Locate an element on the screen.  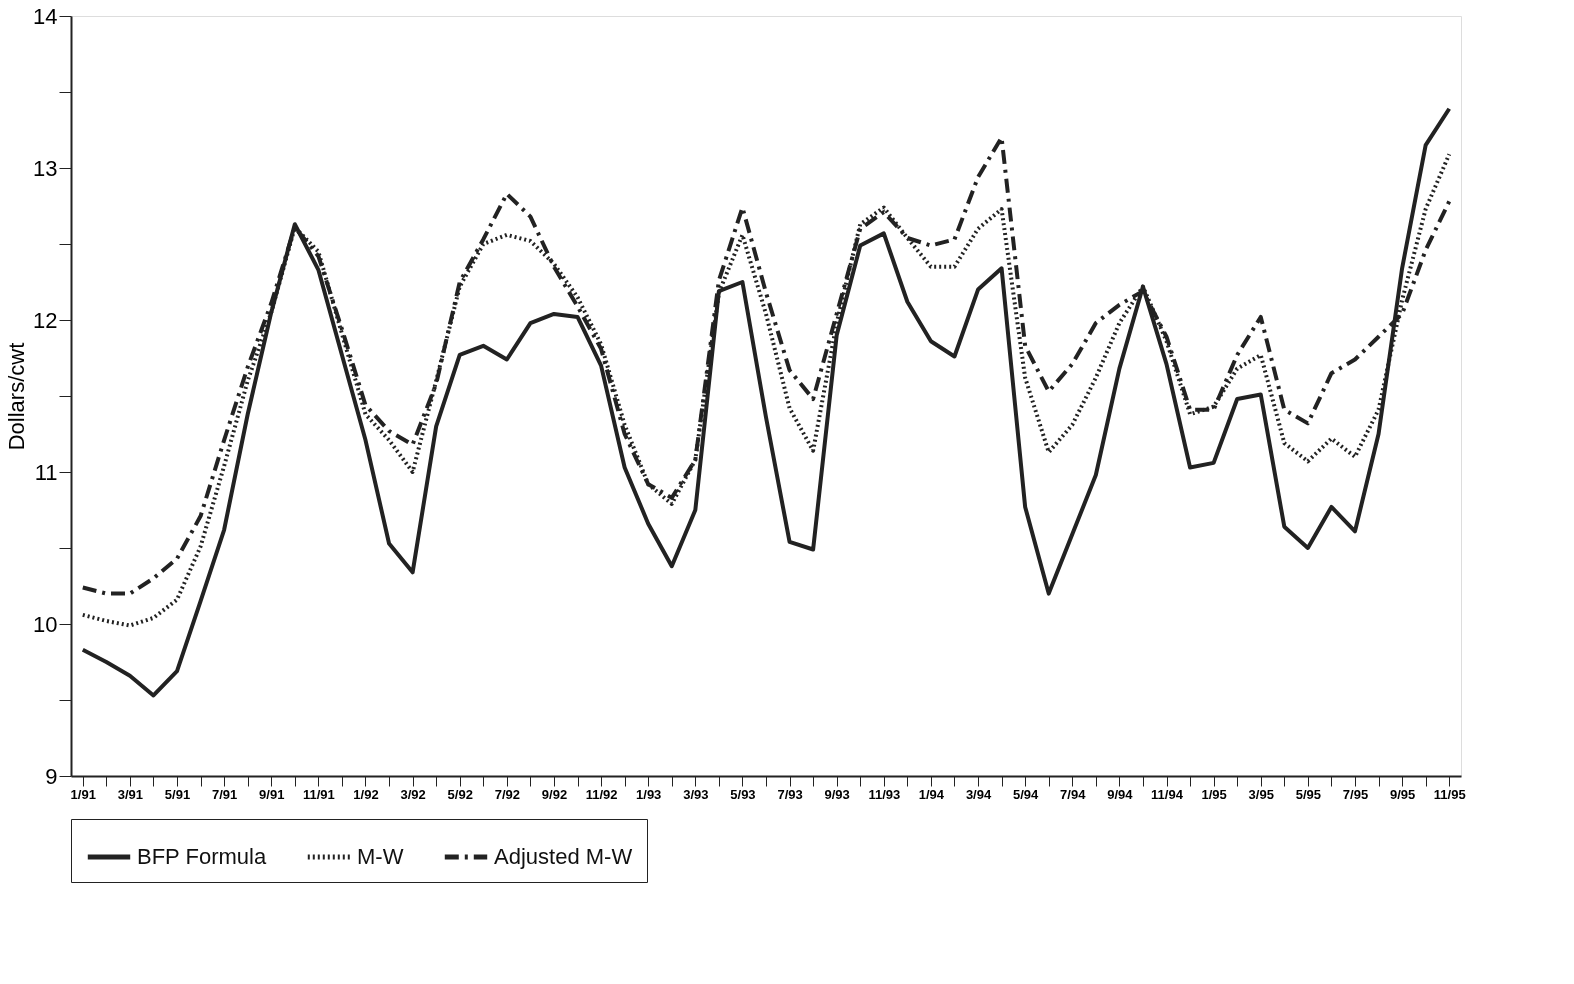
x-tick-label: 9/94 is located at coordinates (1120, 794).